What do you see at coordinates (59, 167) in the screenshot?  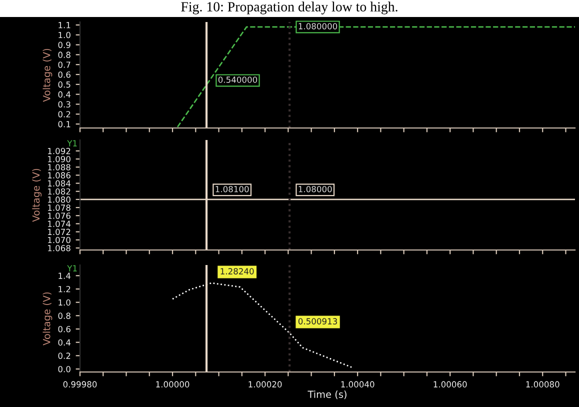 I see `y-tick-label: 1.088` at bounding box center [59, 167].